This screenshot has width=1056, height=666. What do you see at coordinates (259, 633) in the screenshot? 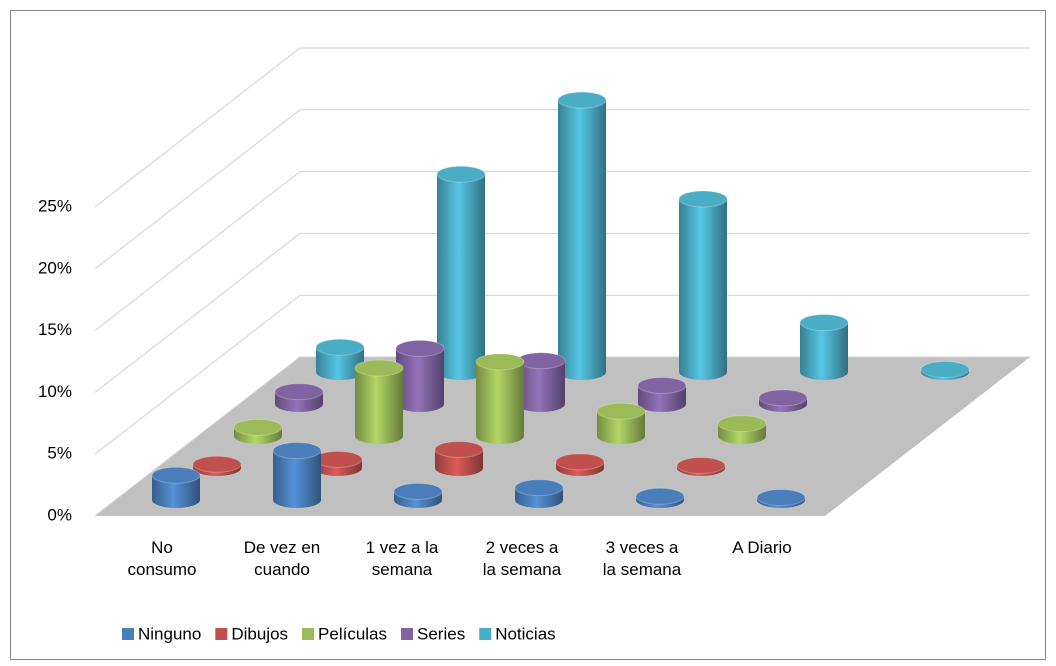
I see `legend-label: Dibujos` at bounding box center [259, 633].